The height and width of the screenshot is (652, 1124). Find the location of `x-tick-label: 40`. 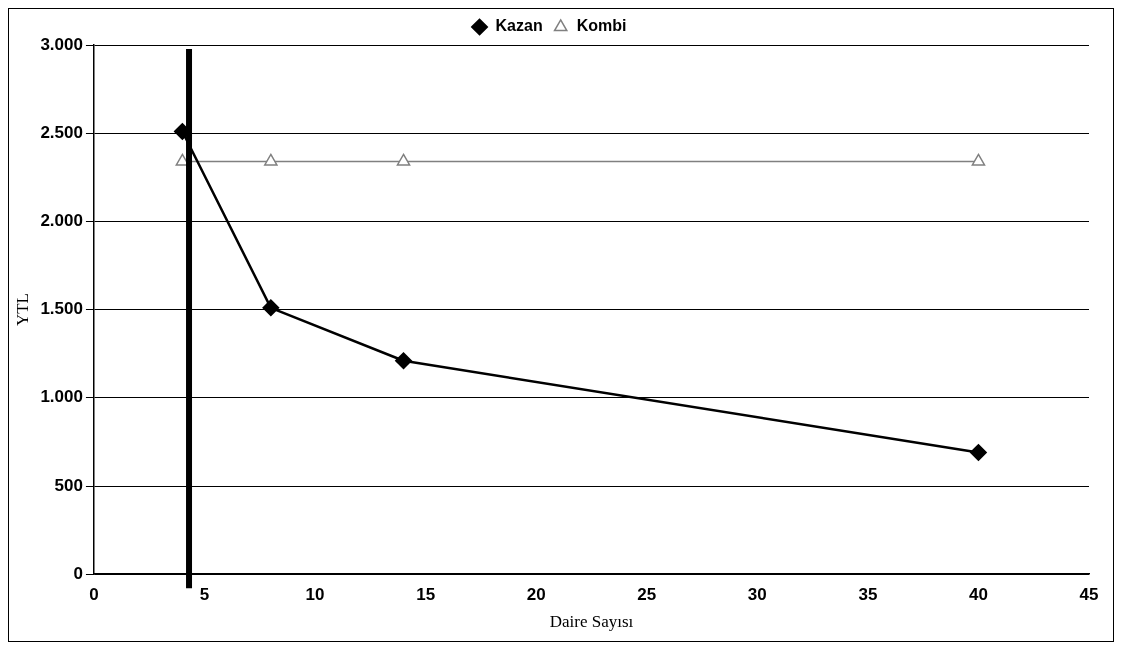

x-tick-label: 40 is located at coordinates (978, 595).